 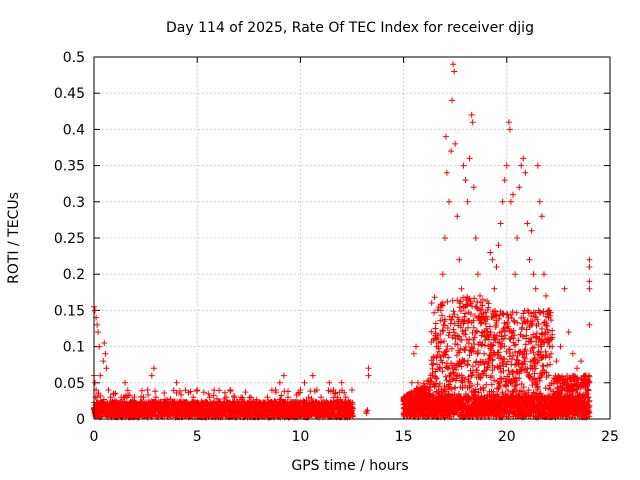 What do you see at coordinates (404, 437) in the screenshot?
I see `x-tick-label: 15` at bounding box center [404, 437].